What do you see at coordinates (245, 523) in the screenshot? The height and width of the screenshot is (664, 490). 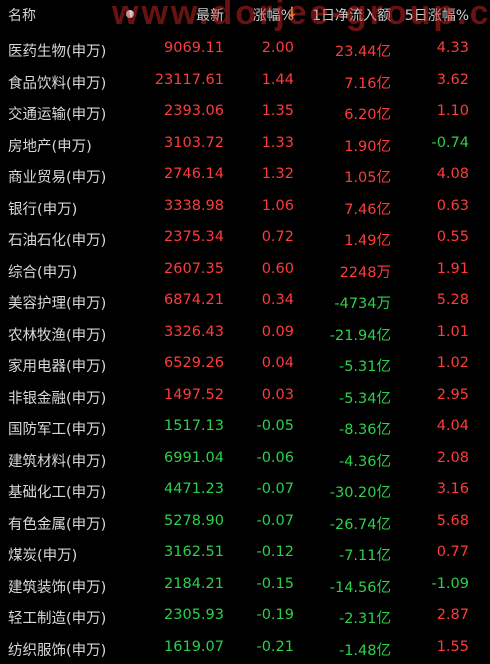 I see `sector-row: 有色金属(申万) 5278.90 -0.07 -26.74亿 5.68` at bounding box center [245, 523].